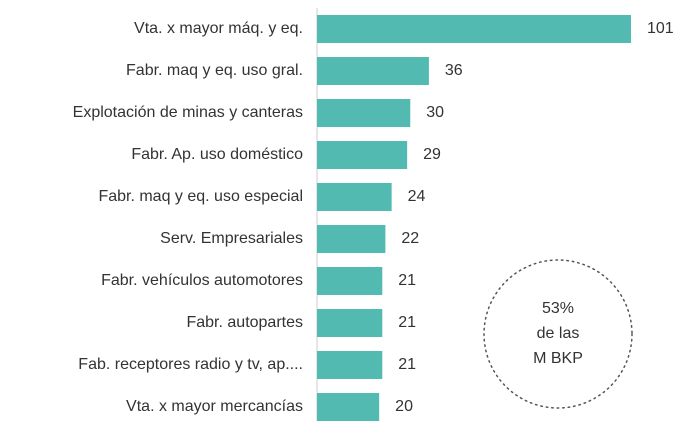 The height and width of the screenshot is (421, 683). I want to click on annotation: M BKP, so click(558, 358).